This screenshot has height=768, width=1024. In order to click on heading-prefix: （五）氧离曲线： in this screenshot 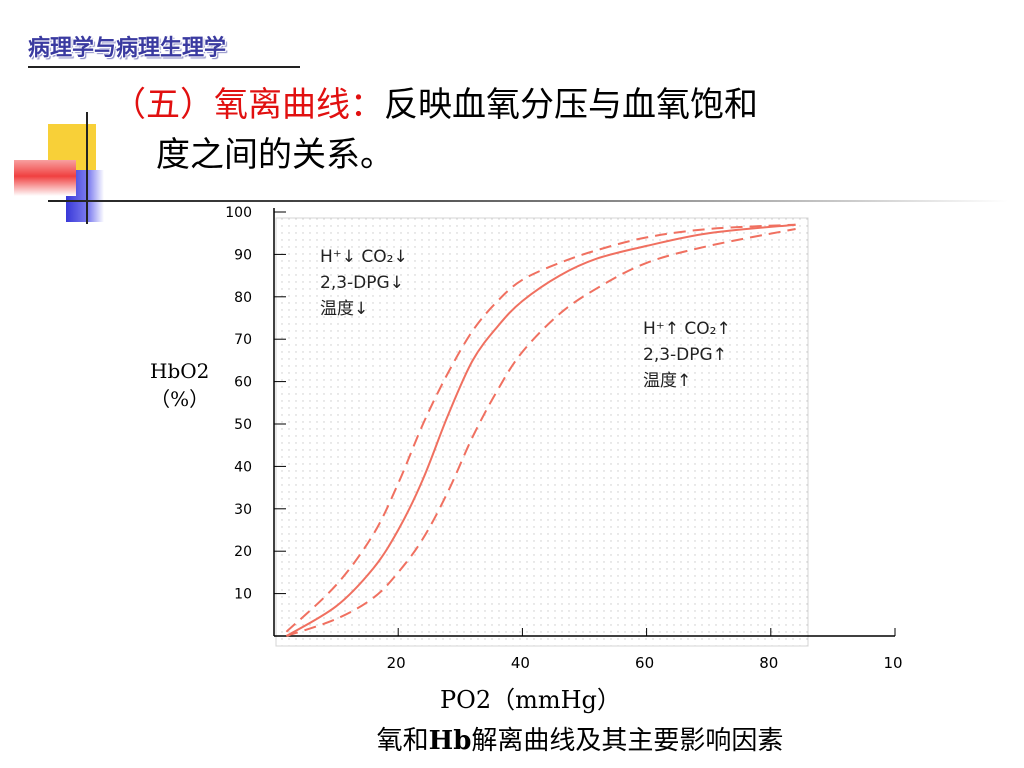, I will do `click(248, 105)`.